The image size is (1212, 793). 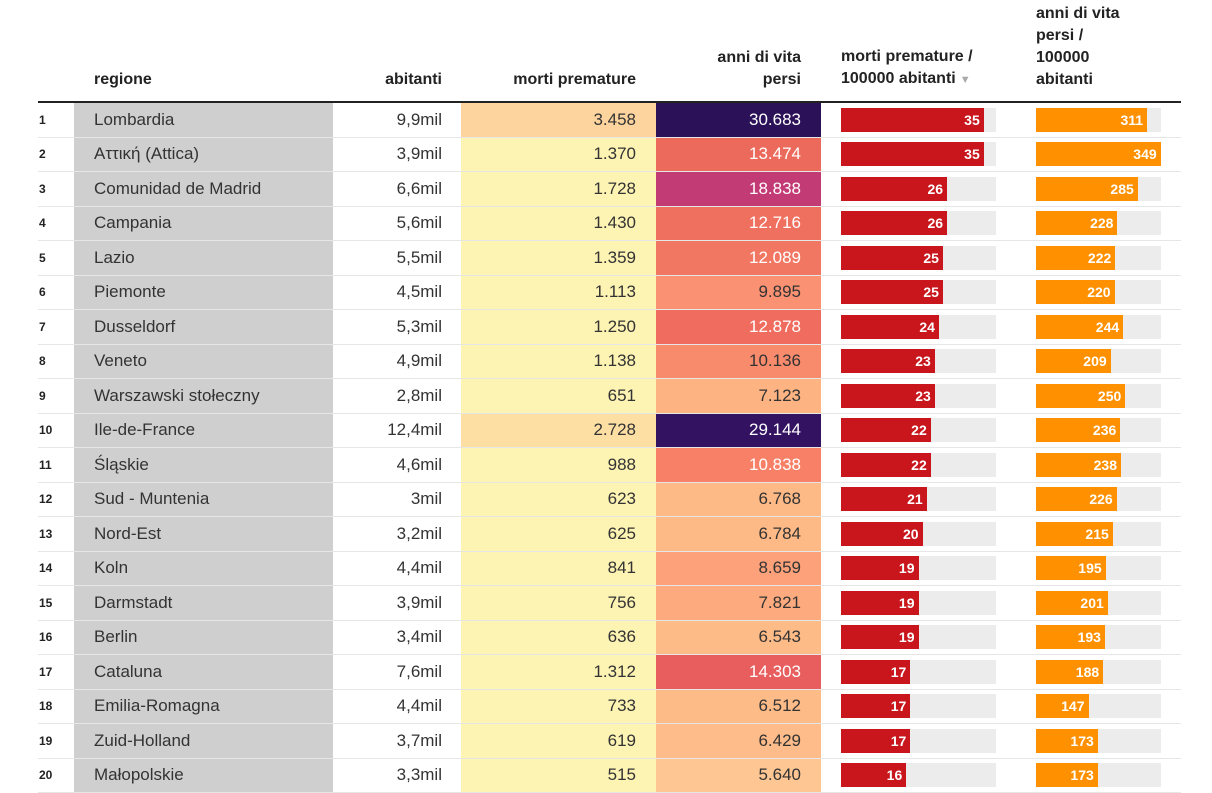 What do you see at coordinates (56, 672) in the screenshot?
I see `row-rank: 17` at bounding box center [56, 672].